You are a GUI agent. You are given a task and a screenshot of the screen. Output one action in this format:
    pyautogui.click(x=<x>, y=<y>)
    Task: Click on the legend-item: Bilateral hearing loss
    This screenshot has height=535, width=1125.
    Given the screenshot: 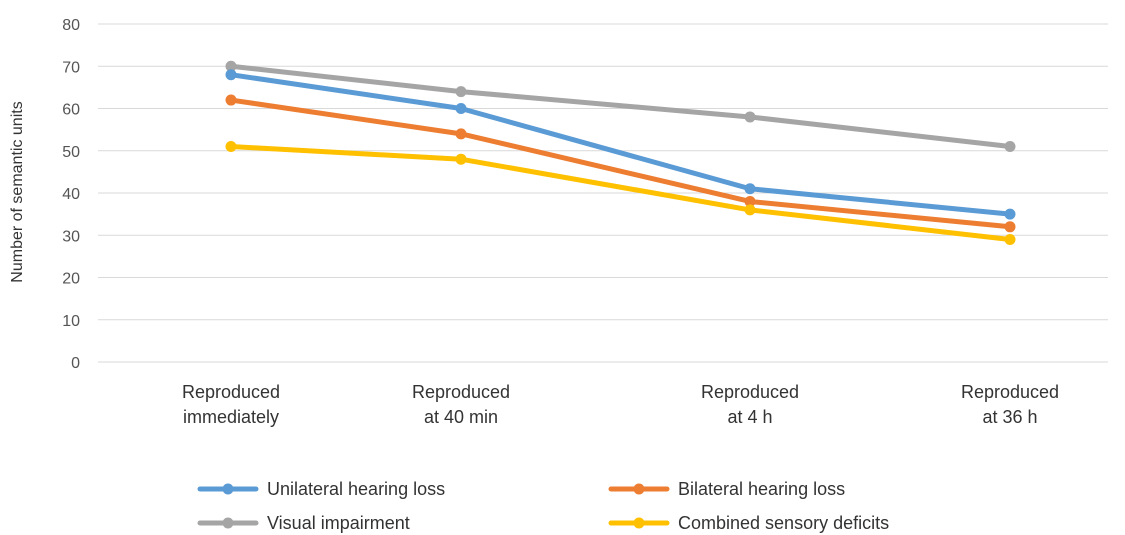 What is the action you would take?
    pyautogui.click(x=726, y=489)
    